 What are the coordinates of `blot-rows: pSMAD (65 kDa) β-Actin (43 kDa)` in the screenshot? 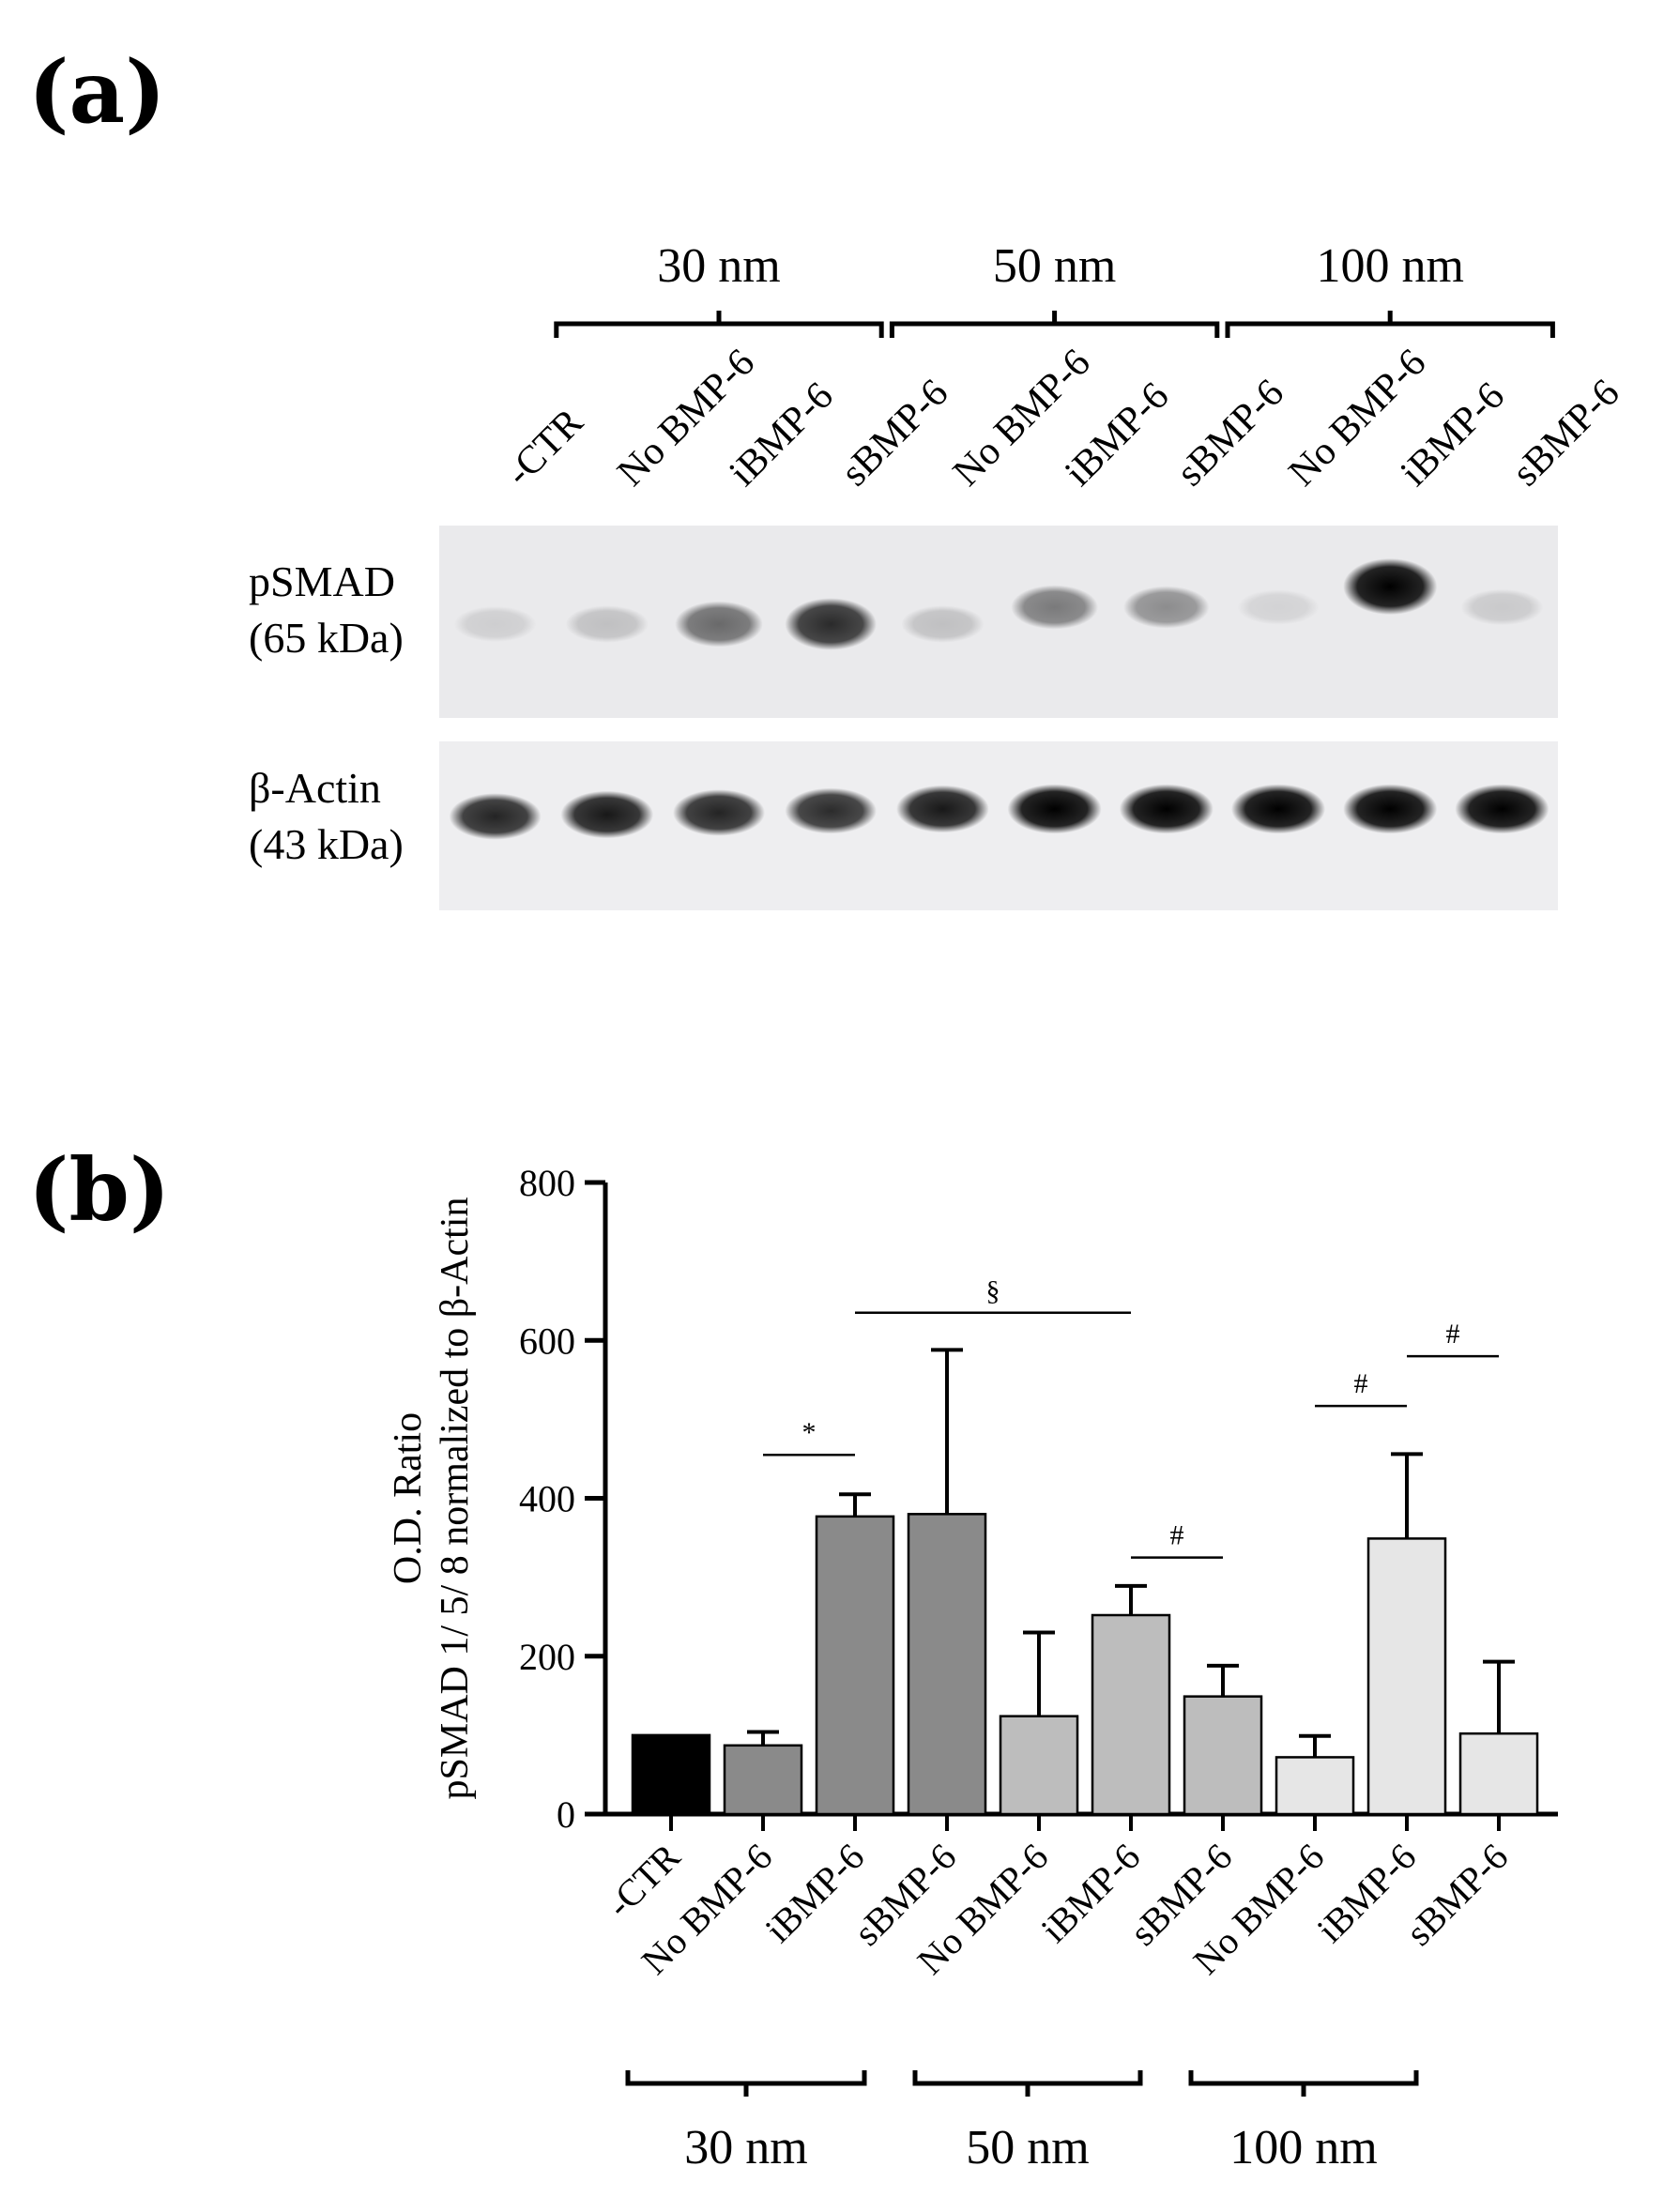 It's located at (903, 718).